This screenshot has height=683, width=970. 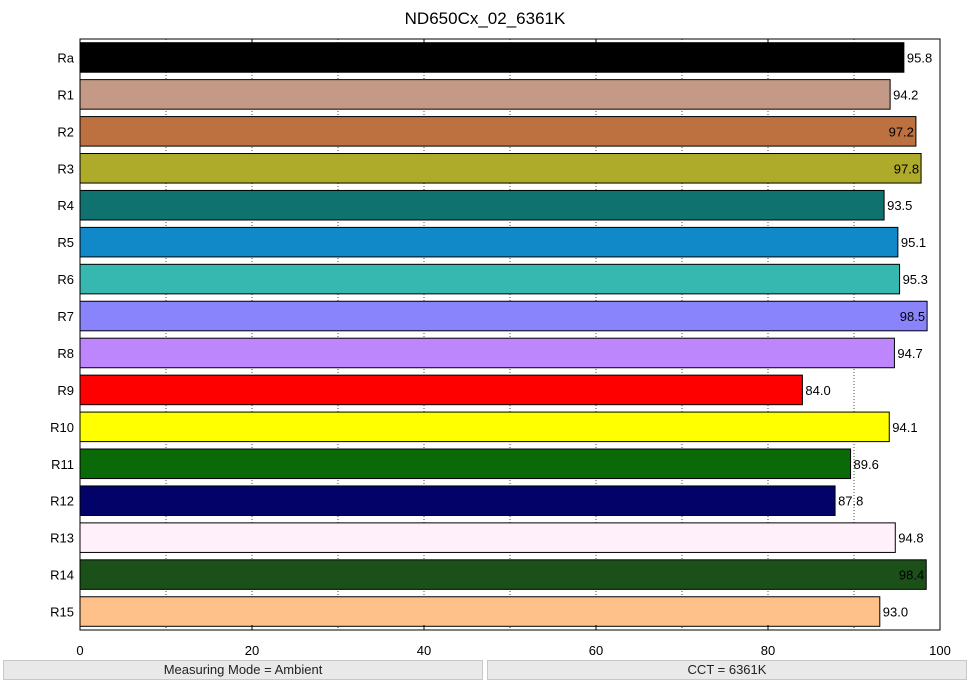 What do you see at coordinates (65, 242) in the screenshot?
I see `category-label: R5` at bounding box center [65, 242].